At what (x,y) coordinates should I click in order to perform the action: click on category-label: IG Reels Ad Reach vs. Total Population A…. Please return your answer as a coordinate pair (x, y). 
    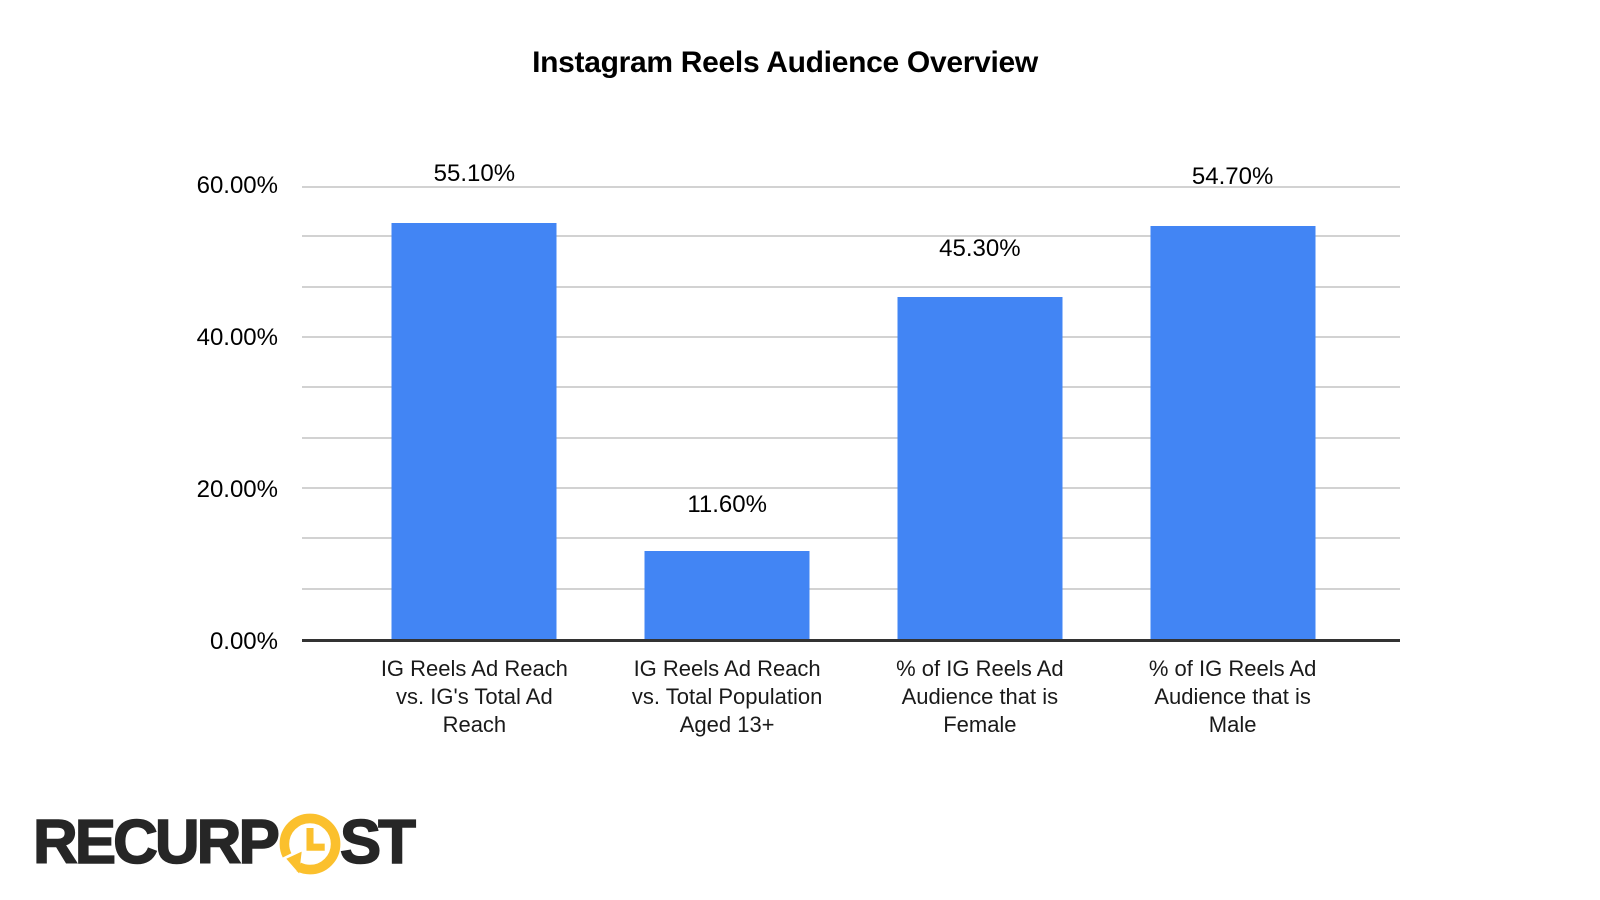
    Looking at the image, I should click on (727, 696).